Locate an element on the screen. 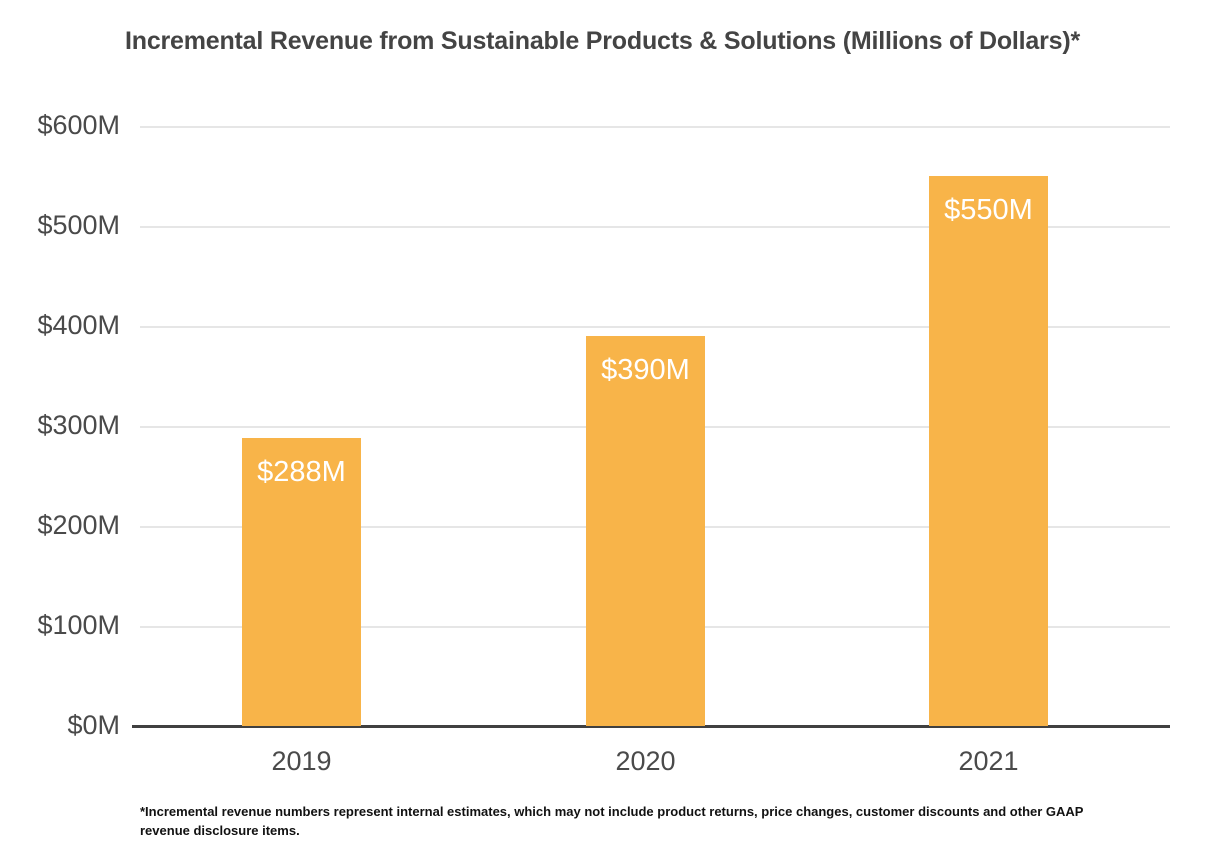  bar-value-label: $288M is located at coordinates (301, 472).